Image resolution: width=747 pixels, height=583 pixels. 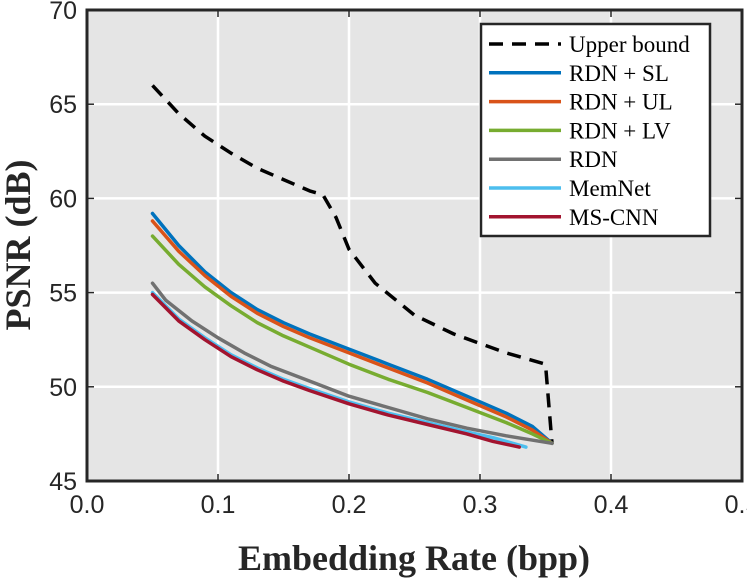 I want to click on x-tick-label: 0.5, so click(x=736, y=505).